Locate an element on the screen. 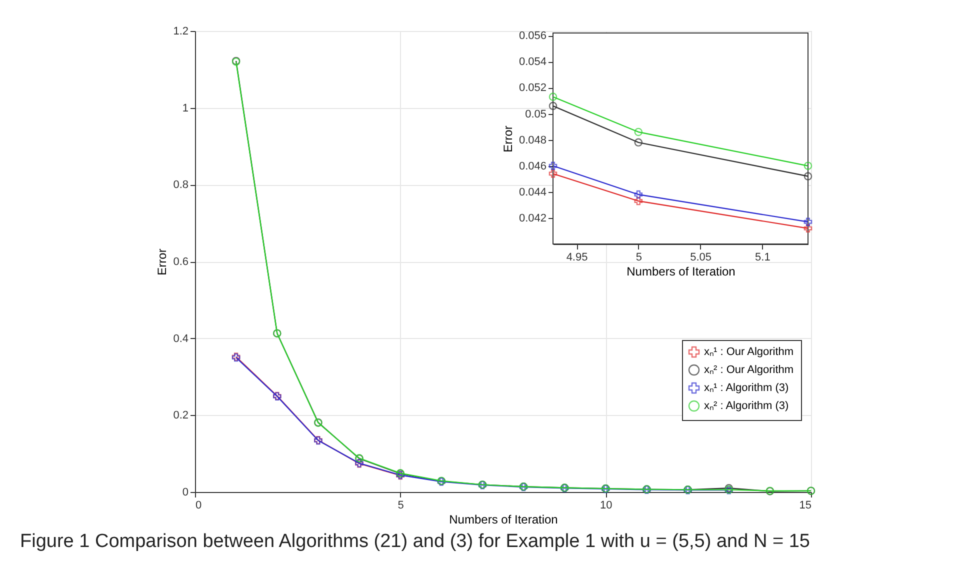 Image resolution: width=957 pixels, height=587 pixels. x-tick-label: 5.05 is located at coordinates (701, 258).